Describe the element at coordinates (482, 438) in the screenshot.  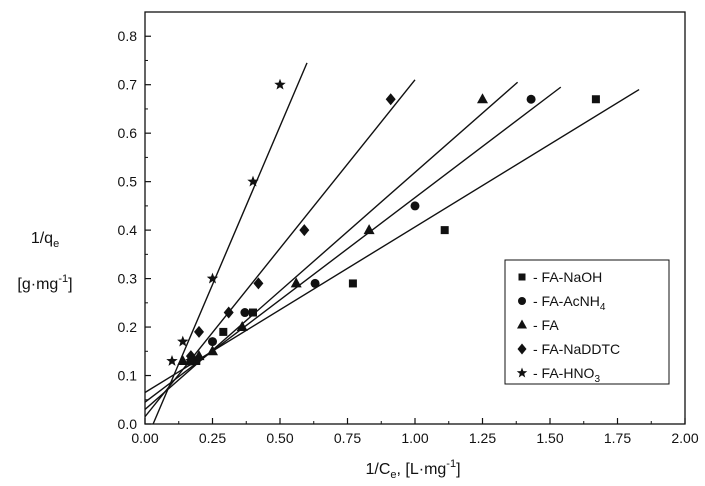
I see `x-tick-label: 1.25` at that location.